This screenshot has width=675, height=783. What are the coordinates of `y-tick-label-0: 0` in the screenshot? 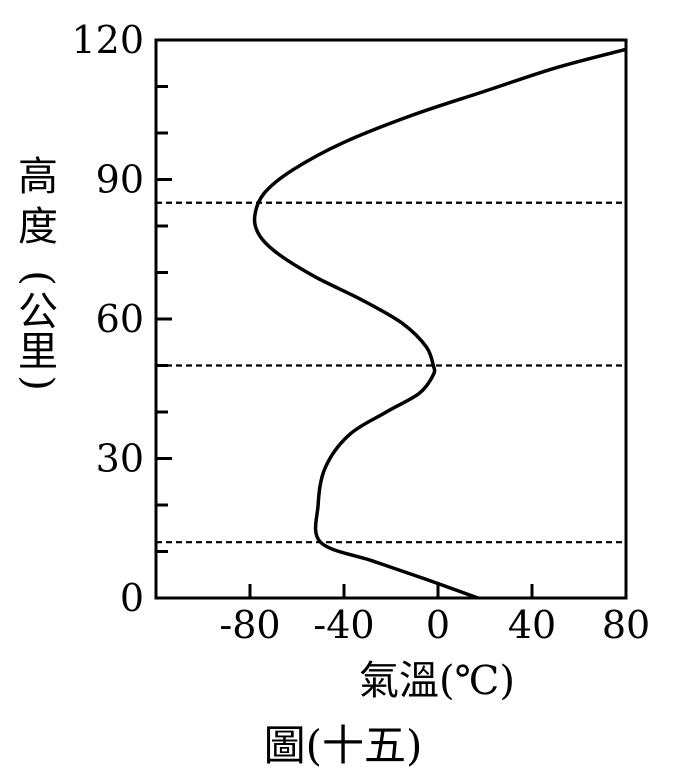 It's located at (132, 598).